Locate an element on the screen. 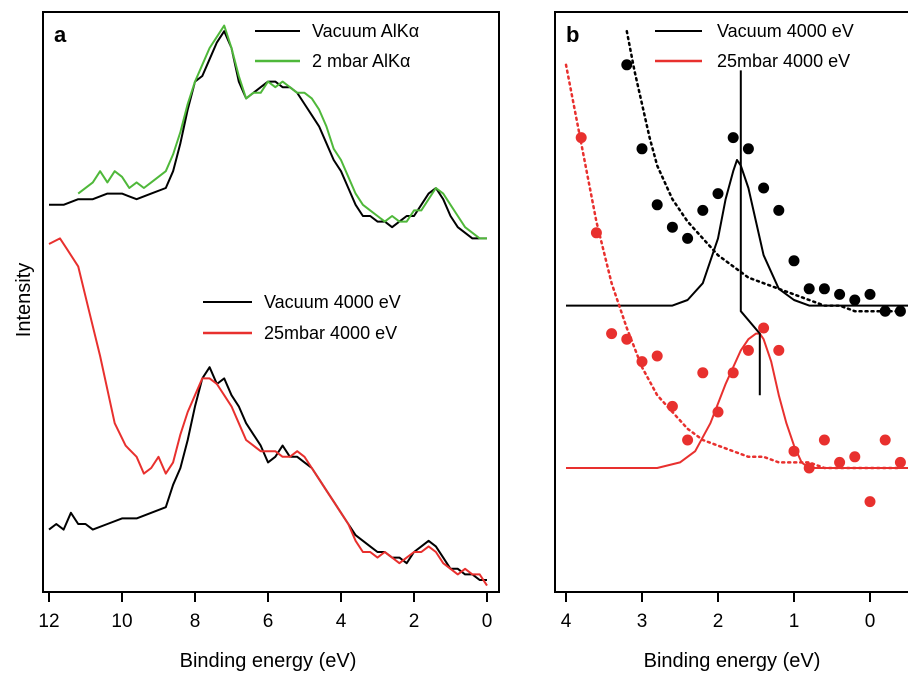 This screenshot has width=908, height=676. series-vacuum-4000-ev-points is located at coordinates (763, 188).